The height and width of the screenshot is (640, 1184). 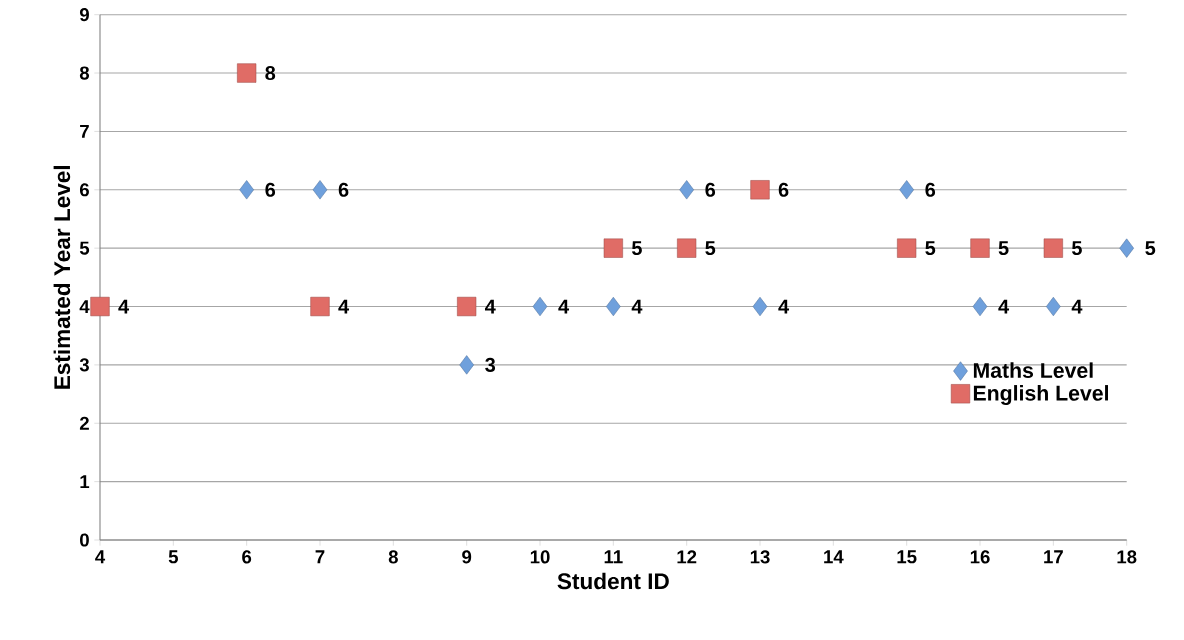 What do you see at coordinates (100, 557) in the screenshot?
I see `x-tick-label: 4` at bounding box center [100, 557].